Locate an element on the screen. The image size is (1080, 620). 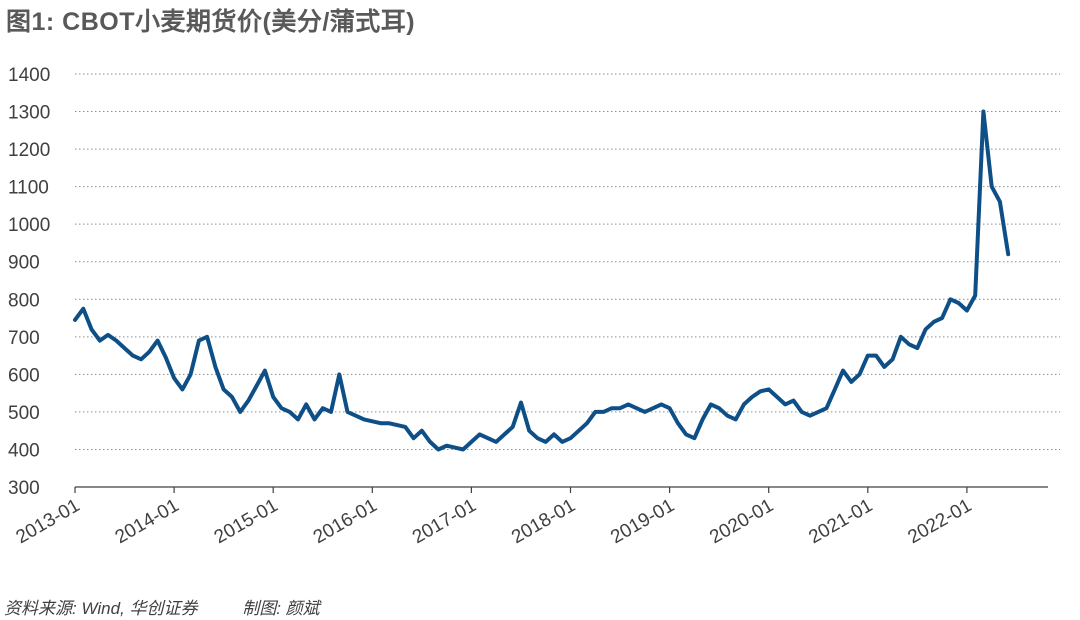
y-tick-label: 800 is located at coordinates (24, 300).